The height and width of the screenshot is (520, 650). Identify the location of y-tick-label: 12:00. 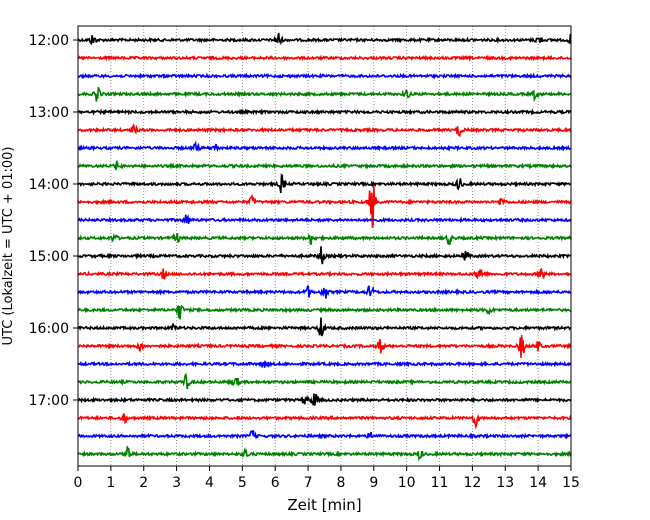
(49, 41).